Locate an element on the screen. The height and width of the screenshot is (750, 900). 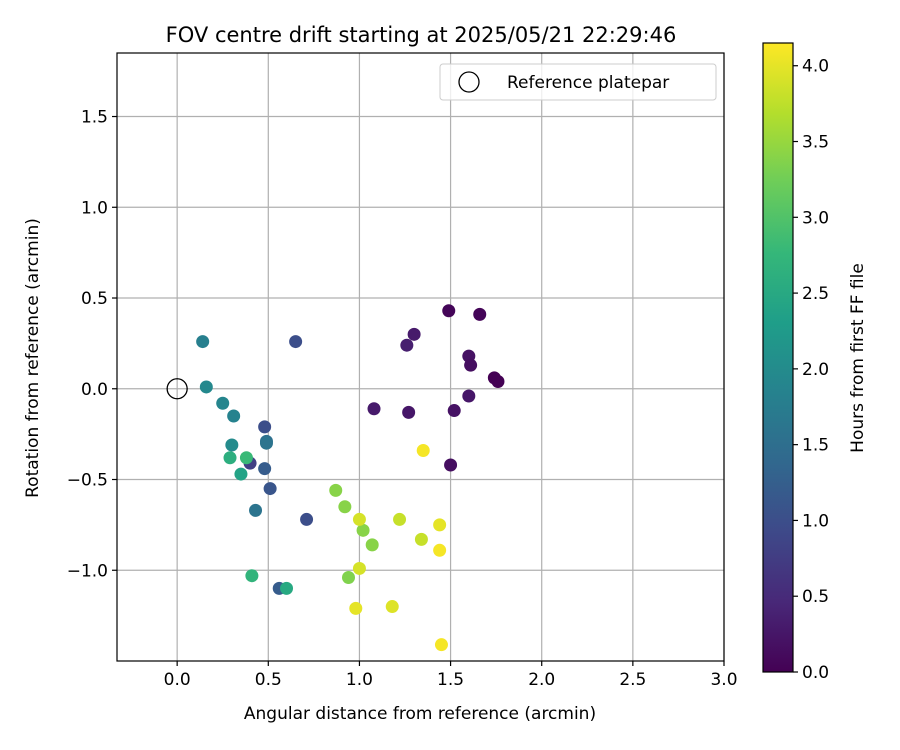
colorbar-tick-label: 1.5 is located at coordinates (815, 446).